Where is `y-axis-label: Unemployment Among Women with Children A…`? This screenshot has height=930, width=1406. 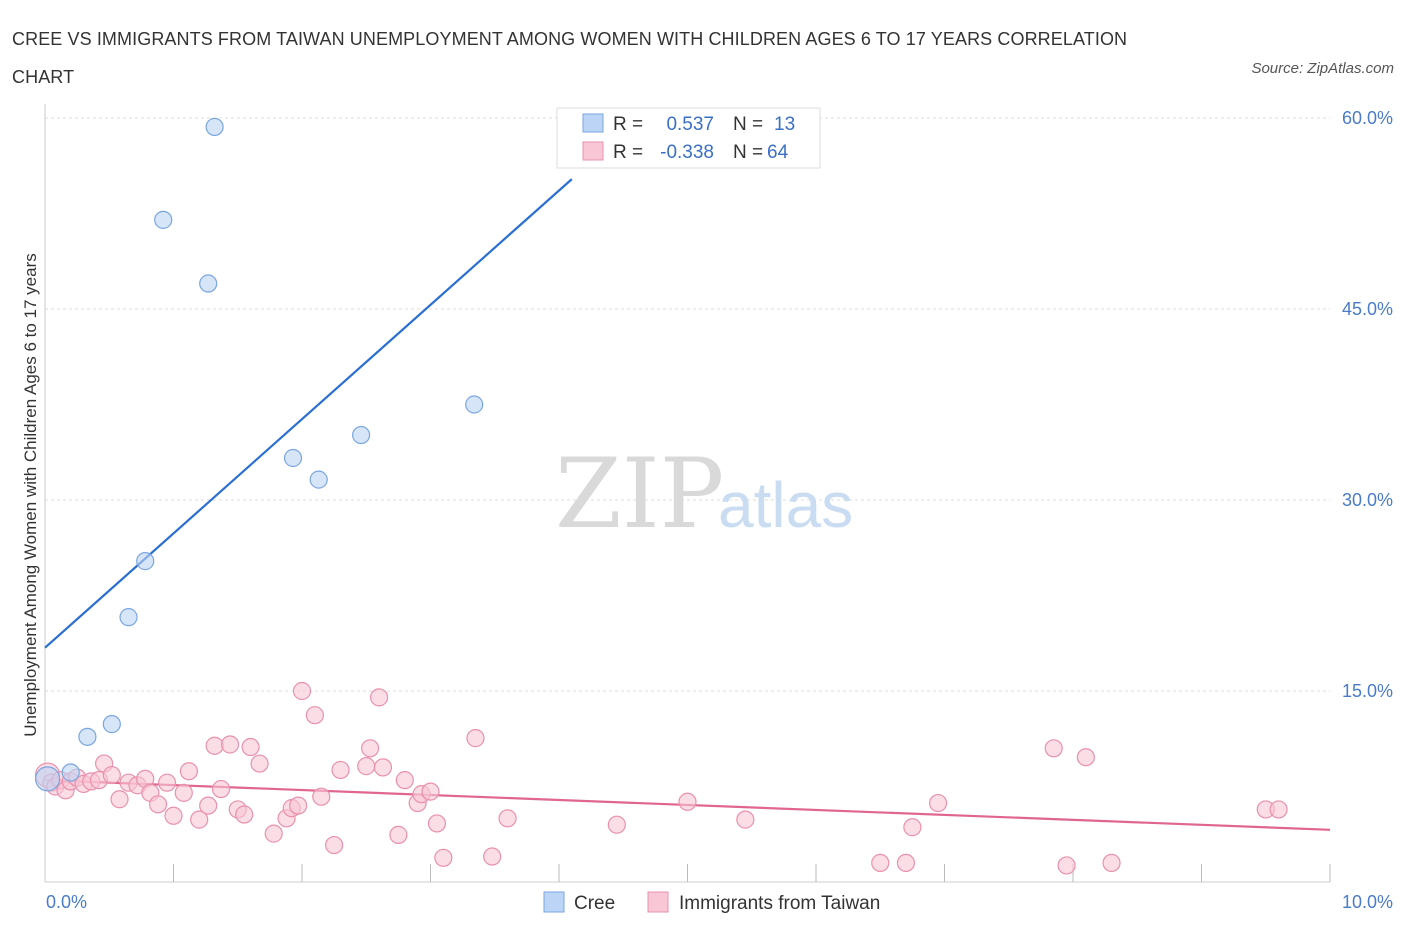
y-axis-label: Unemployment Among Women with Children A… is located at coordinates (30, 495).